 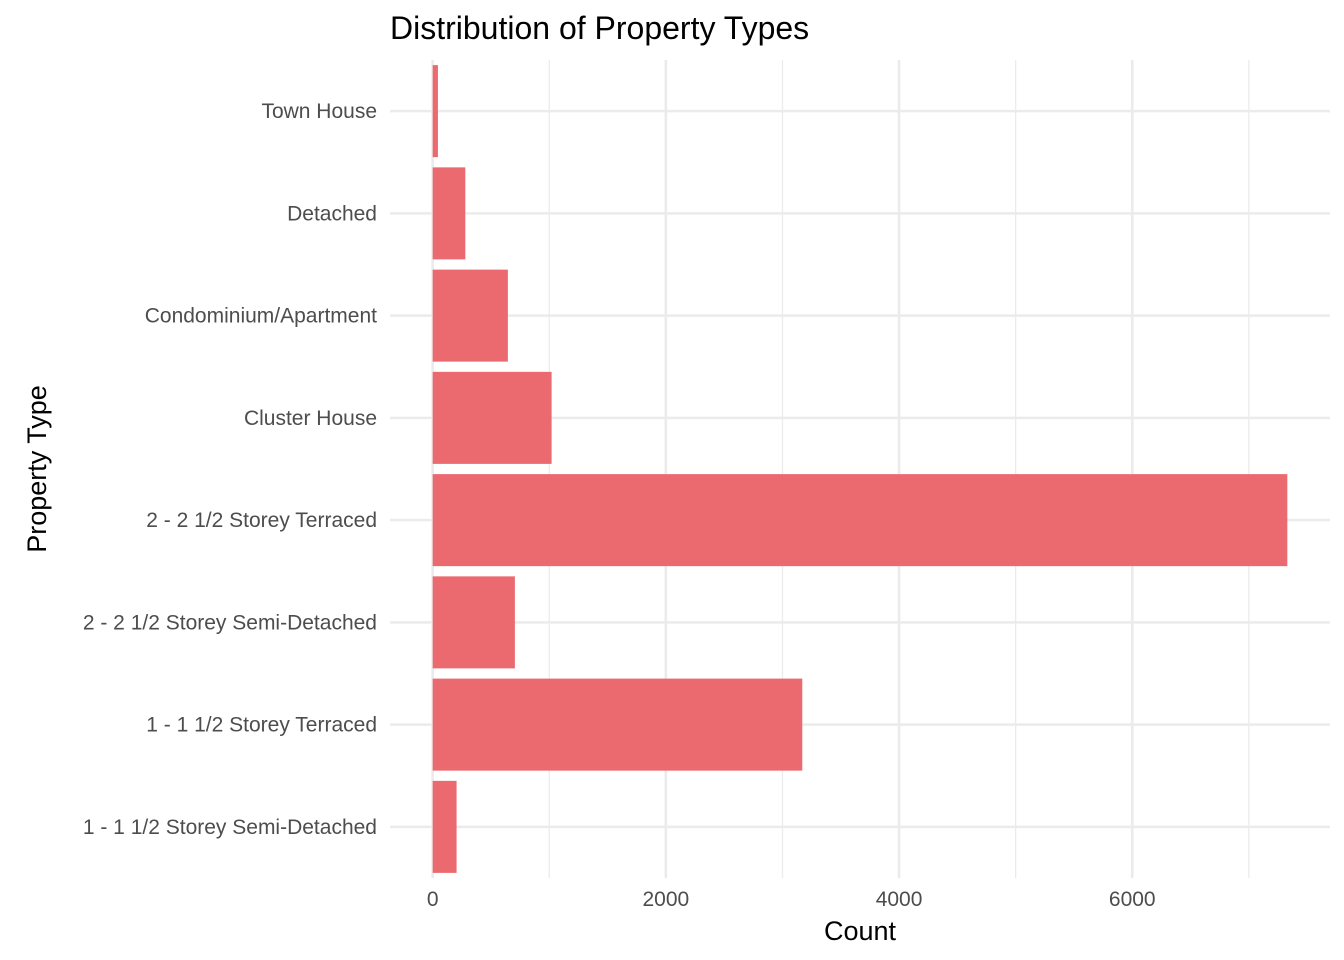 What do you see at coordinates (860, 931) in the screenshot?
I see `x-axis-title: Count` at bounding box center [860, 931].